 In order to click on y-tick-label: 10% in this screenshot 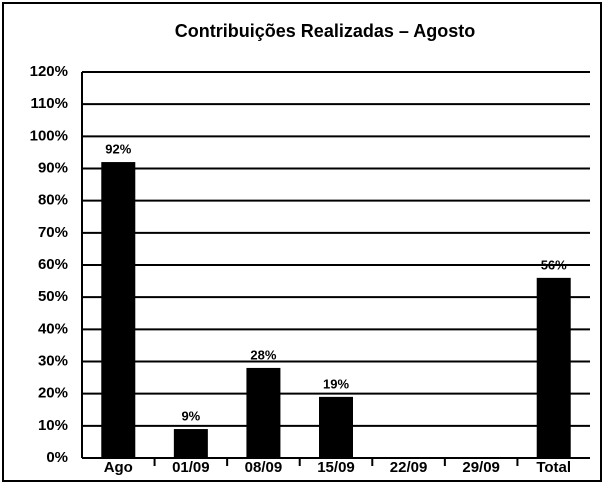, I will do `click(53, 425)`.